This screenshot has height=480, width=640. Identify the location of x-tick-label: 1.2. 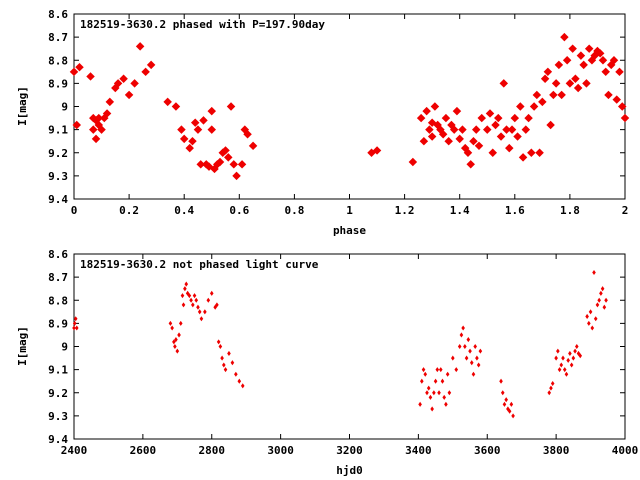
(405, 210).